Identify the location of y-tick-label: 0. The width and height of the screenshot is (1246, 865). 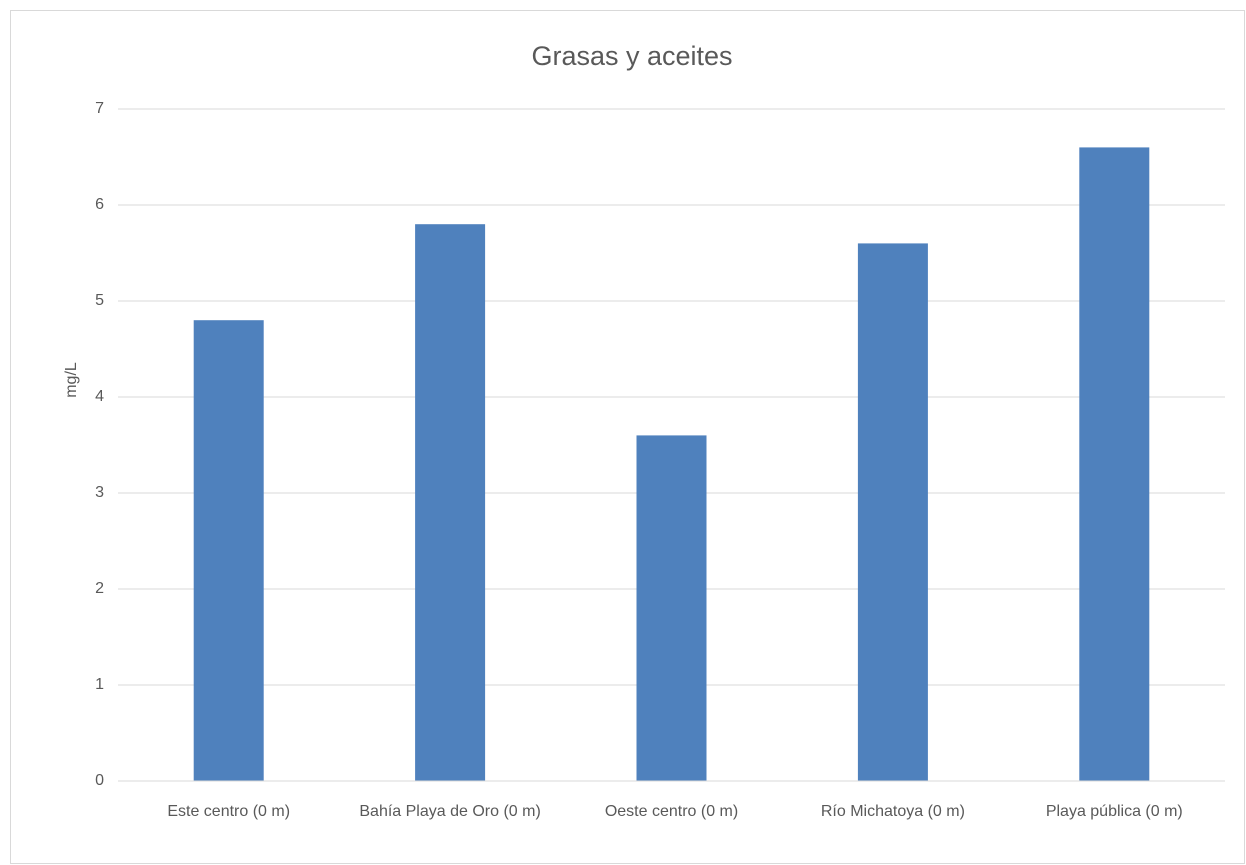
(99, 780).